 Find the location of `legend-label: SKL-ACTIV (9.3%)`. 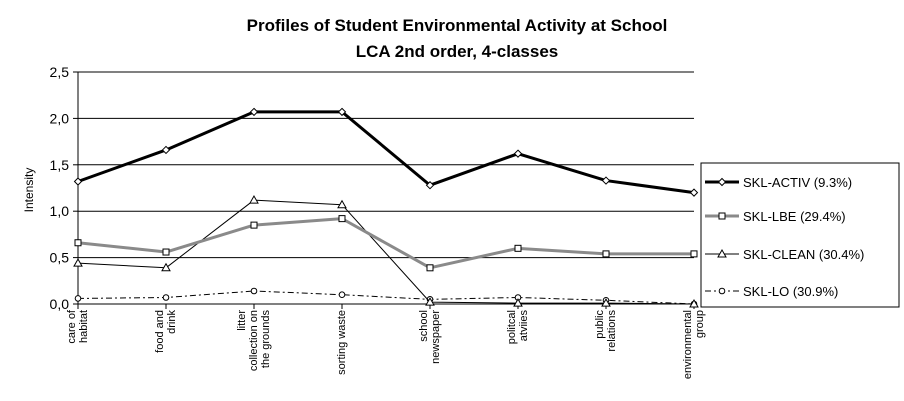

legend-label: SKL-ACTIV (9.3%) is located at coordinates (797, 182).